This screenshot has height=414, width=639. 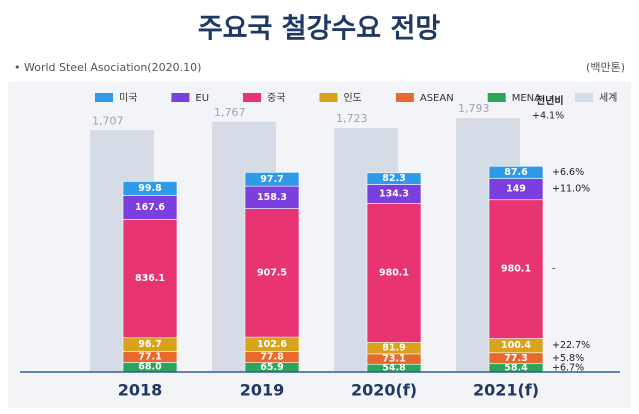 What do you see at coordinates (384, 390) in the screenshot?
I see `x-tick-label: 2020(f)` at bounding box center [384, 390].